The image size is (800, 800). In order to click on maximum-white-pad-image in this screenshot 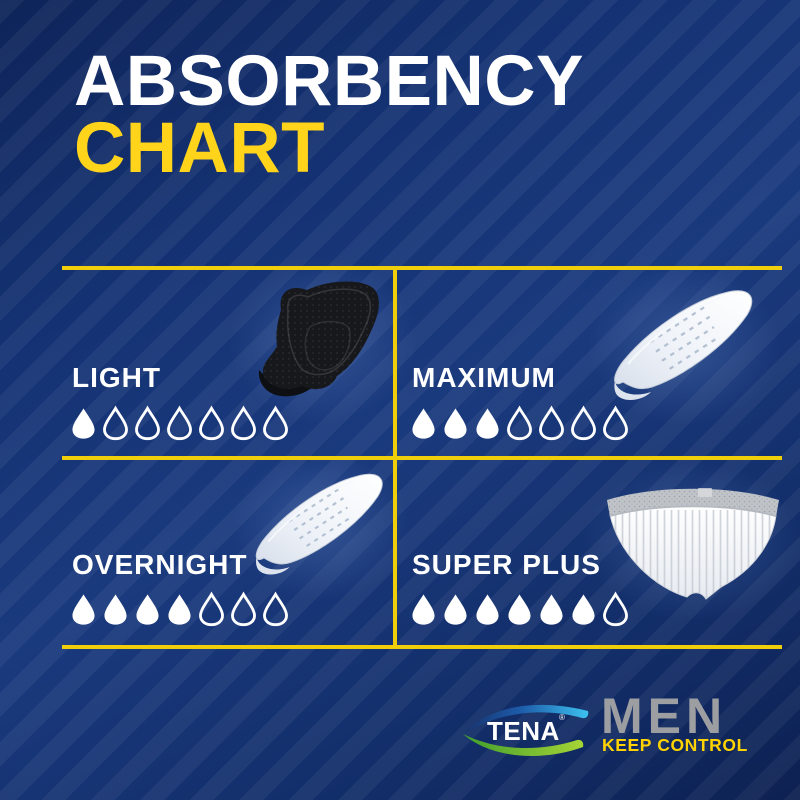, I will do `click(683, 345)`.